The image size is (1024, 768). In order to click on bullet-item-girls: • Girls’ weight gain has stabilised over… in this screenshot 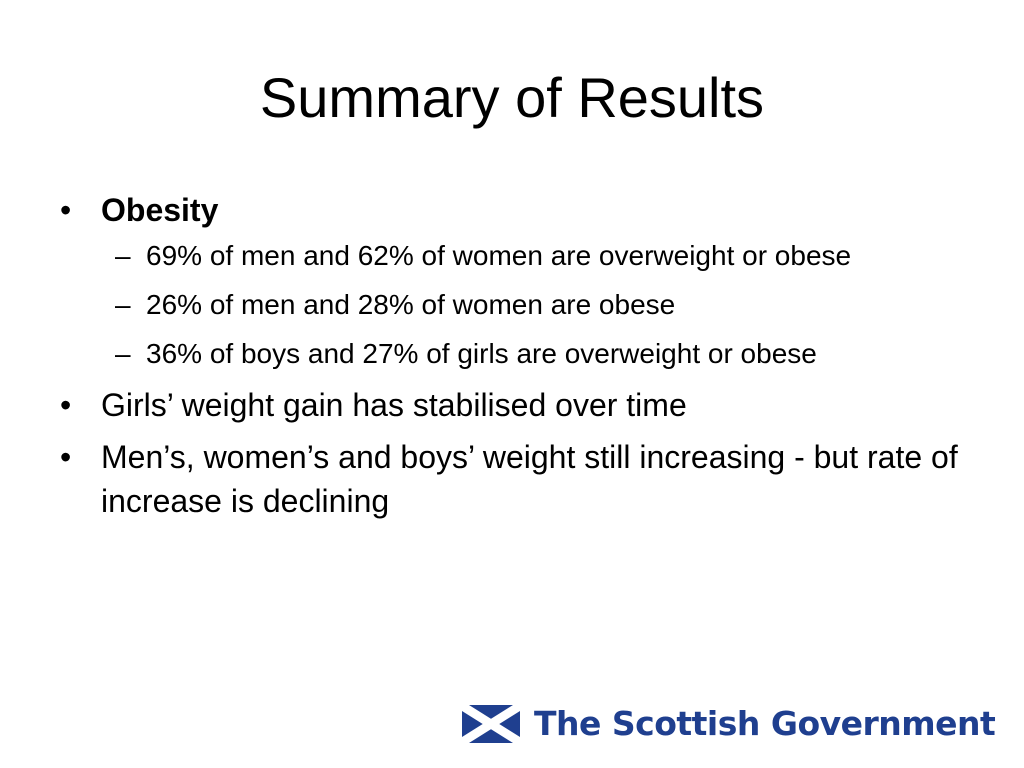, I will do `click(515, 405)`.